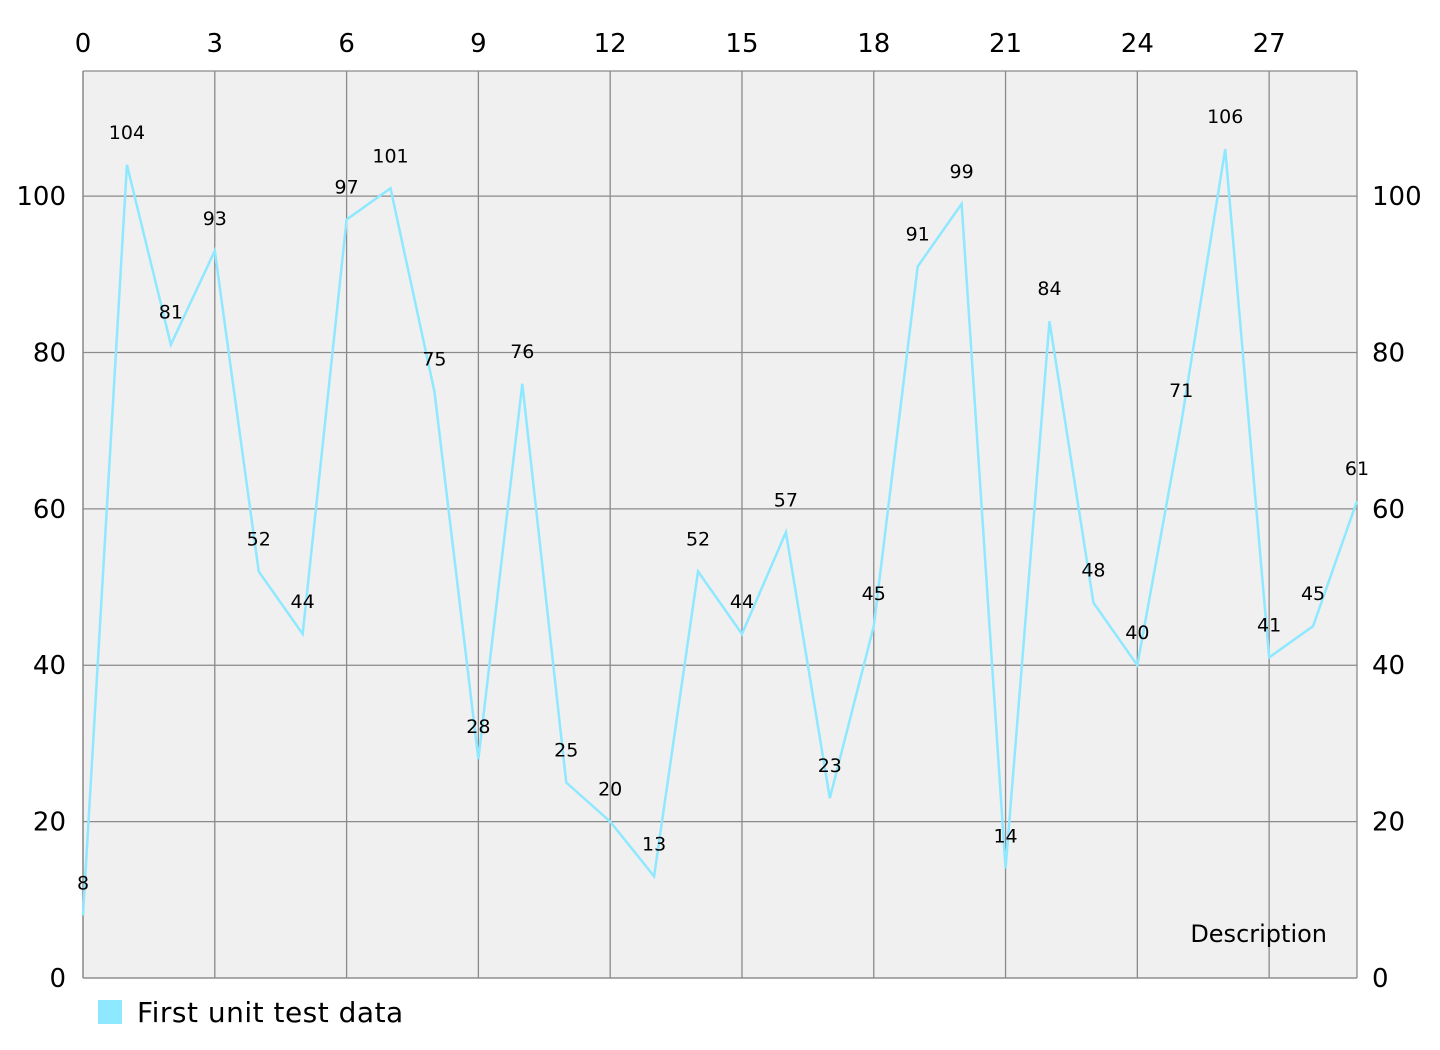 Image resolution: width=1440 pixels, height=1050 pixels. Describe the element at coordinates (1225, 117) in the screenshot. I see `data-label: 106` at that location.